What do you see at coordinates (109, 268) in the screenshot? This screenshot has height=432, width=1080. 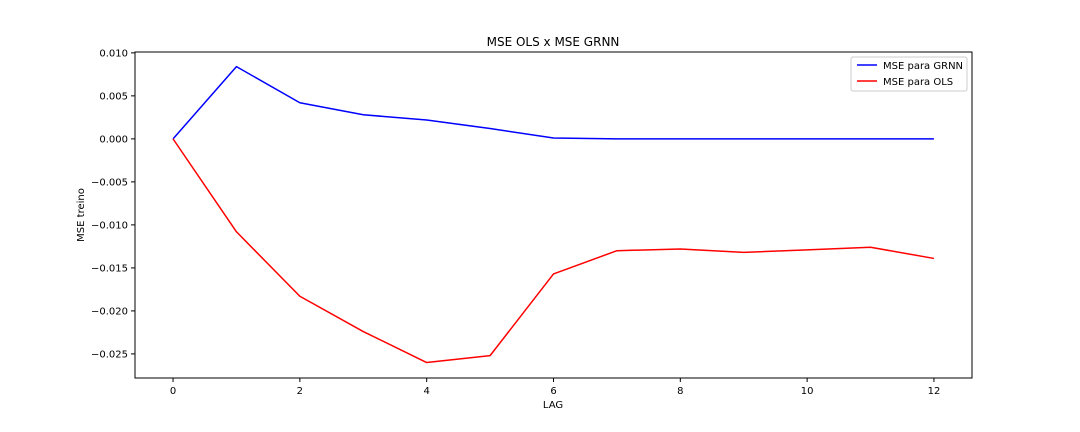 I see `y-tick-label: −0.015` at bounding box center [109, 268].